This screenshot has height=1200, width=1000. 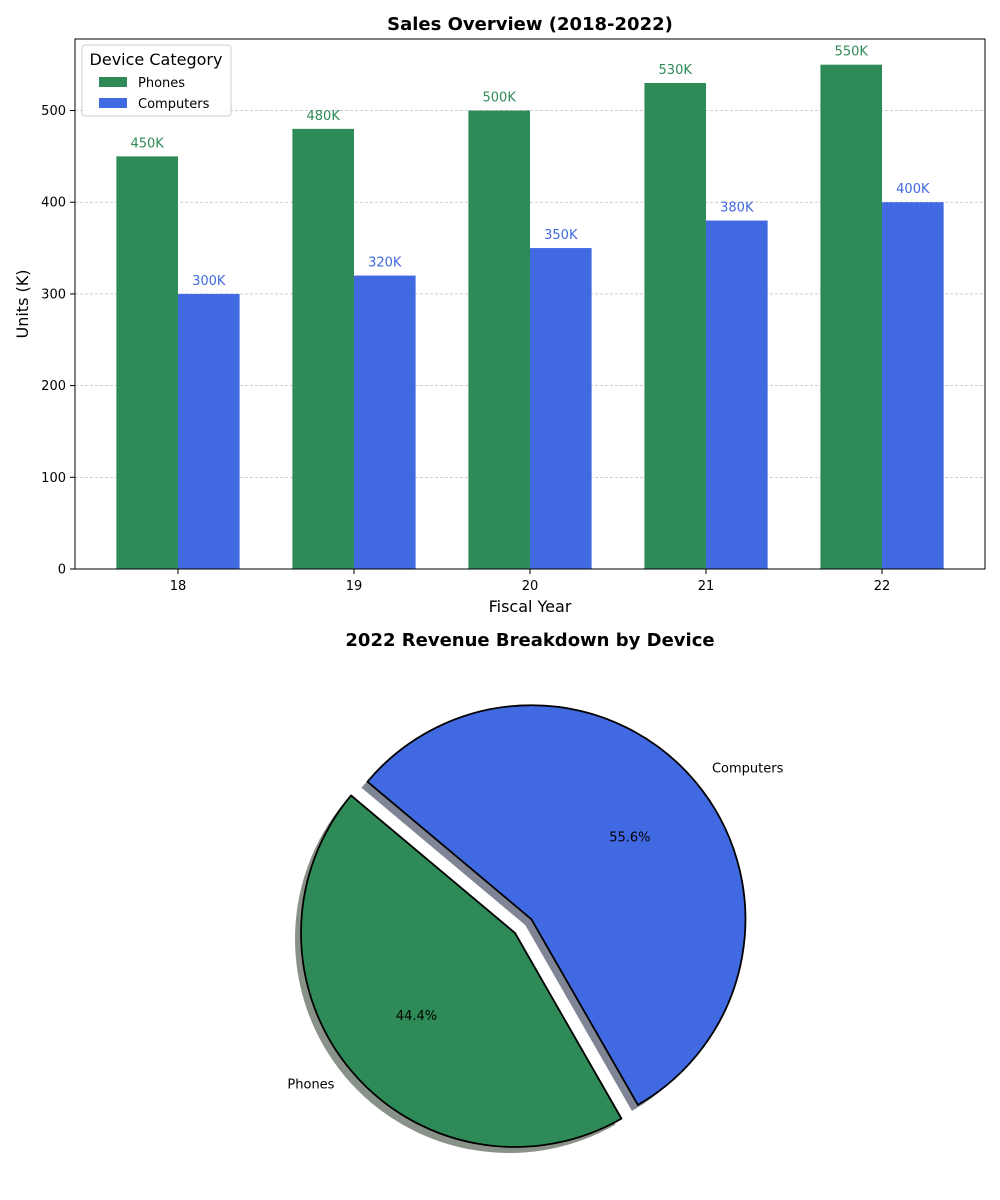 I want to click on legend-title: Device Category, so click(x=156, y=59).